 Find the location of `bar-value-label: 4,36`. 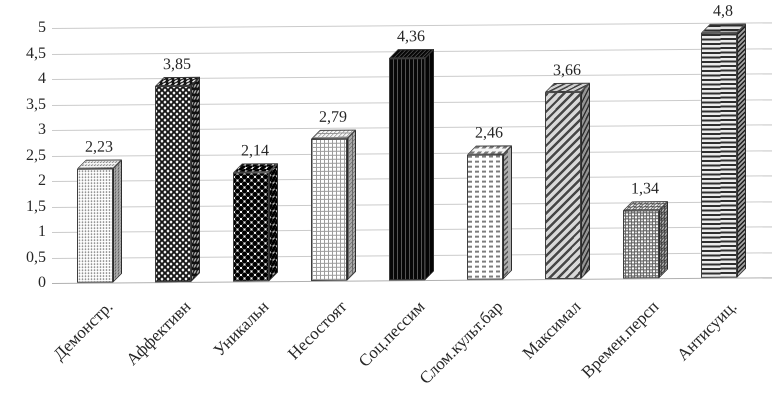

bar-value-label: 4,36 is located at coordinates (411, 36).